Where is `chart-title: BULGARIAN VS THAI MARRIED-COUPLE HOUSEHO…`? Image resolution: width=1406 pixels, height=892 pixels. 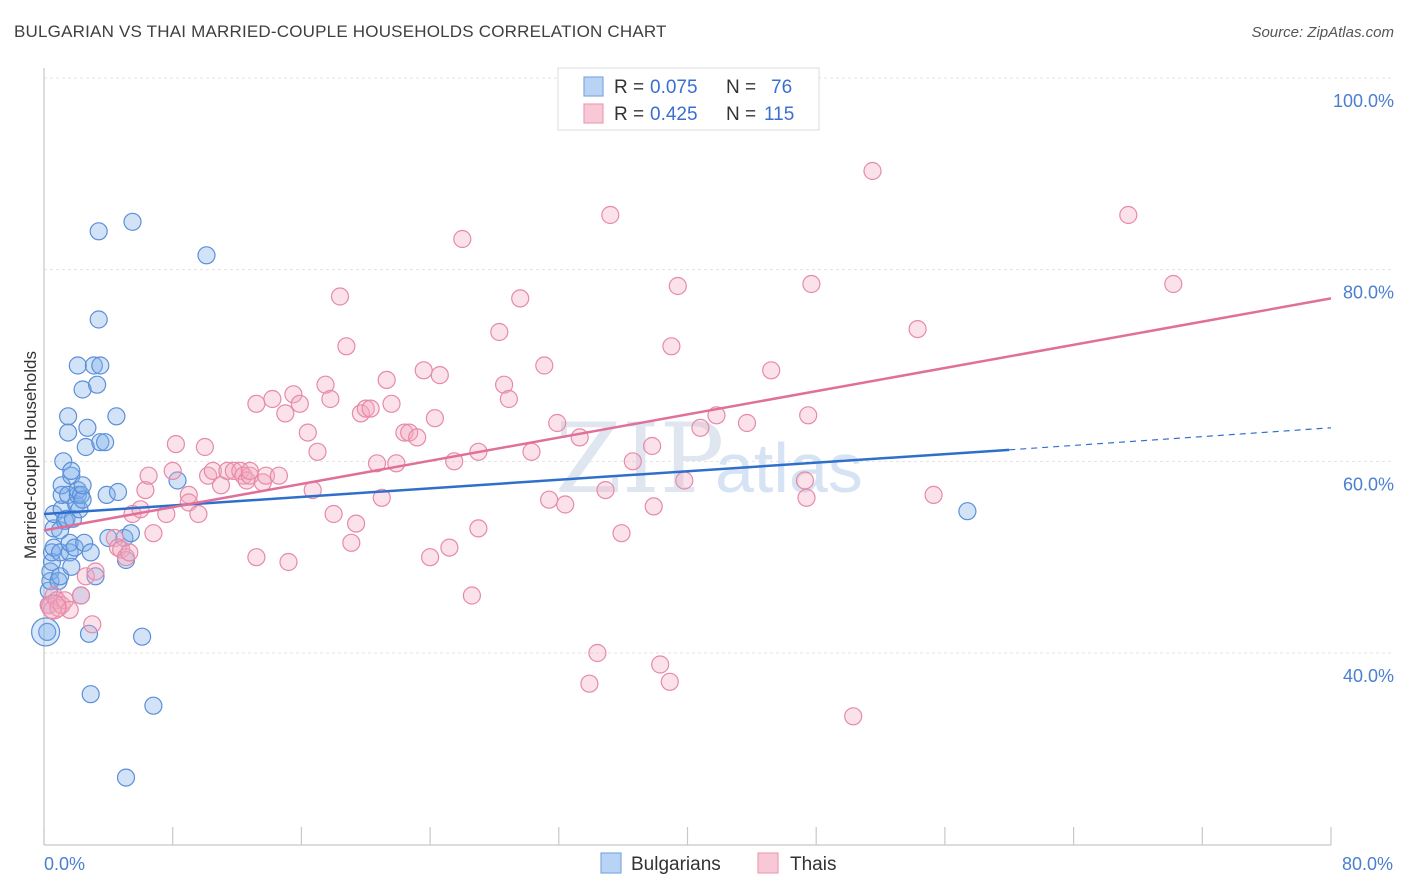 chart-title: BULGARIAN VS THAI MARRIED-COUPLE HOUSEHO… is located at coordinates (340, 31).